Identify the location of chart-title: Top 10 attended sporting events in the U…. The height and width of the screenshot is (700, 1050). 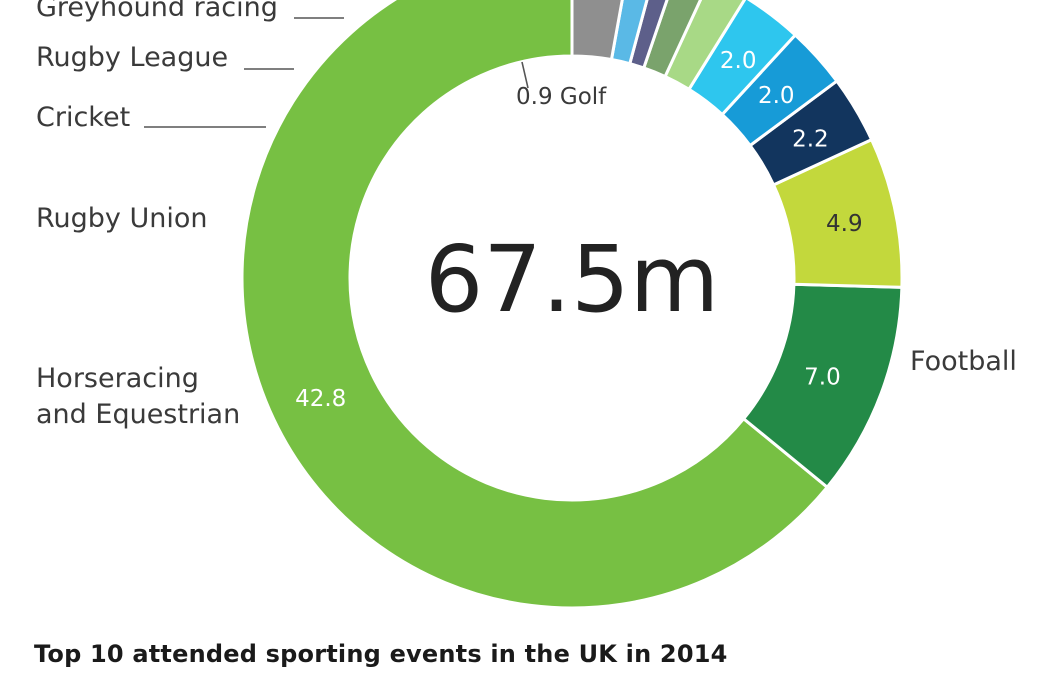
(381, 654).